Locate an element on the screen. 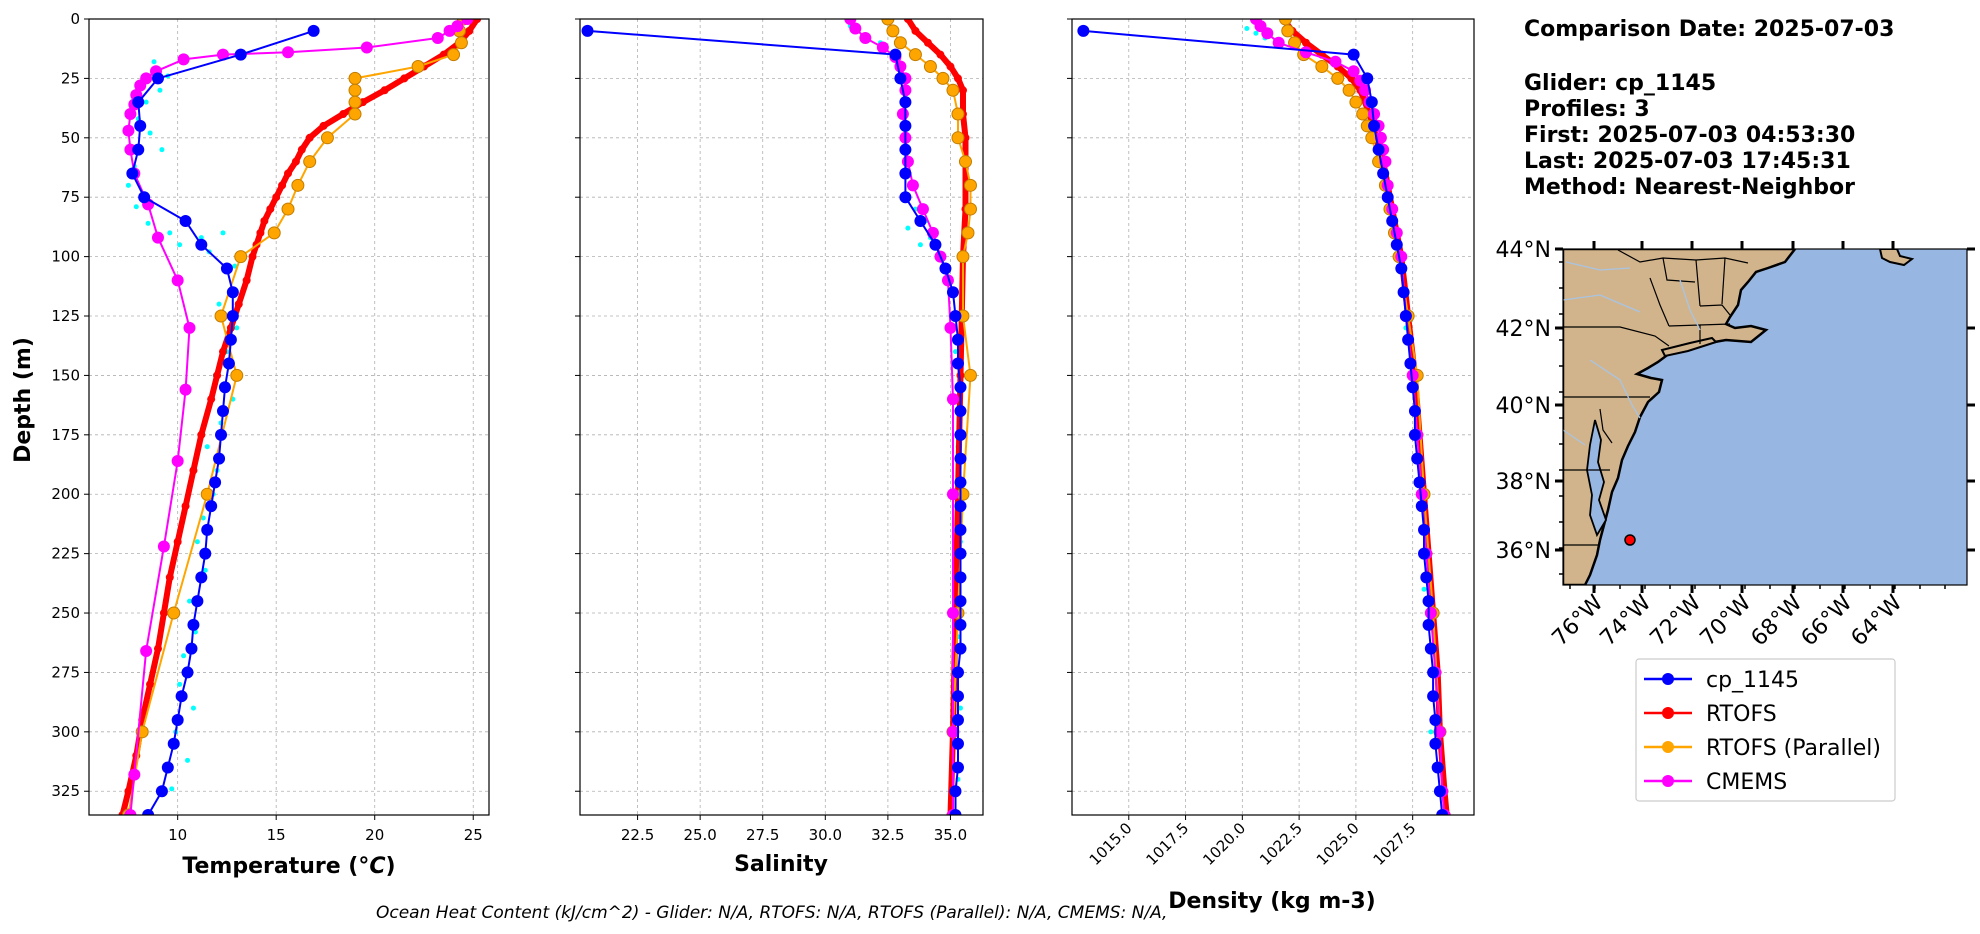  map-frame is located at coordinates (1765, 417).